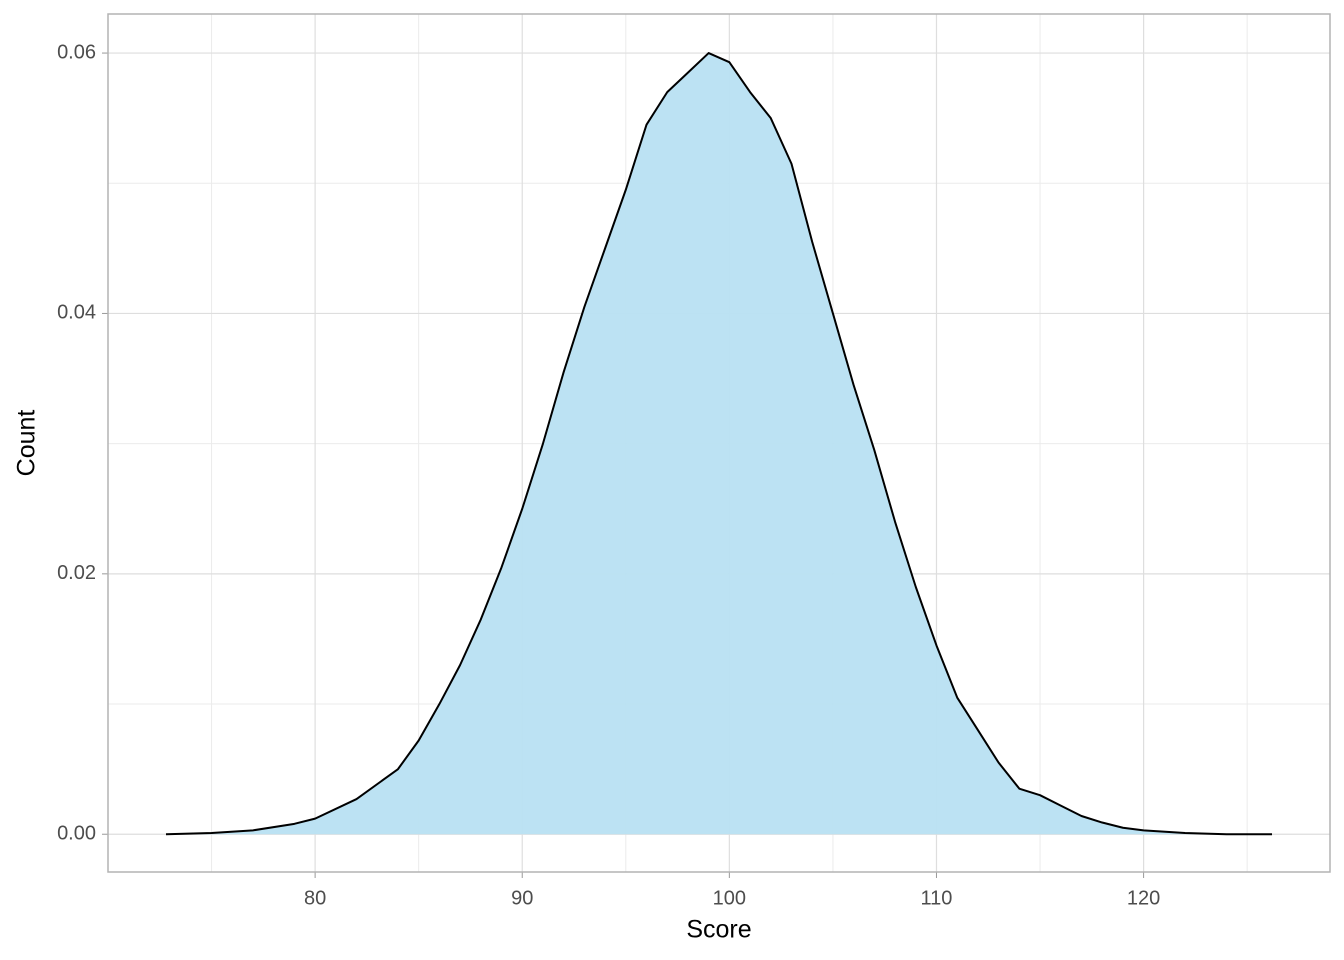 Image resolution: width=1344 pixels, height=960 pixels. I want to click on y-axis-label: Count, so click(27, 443).